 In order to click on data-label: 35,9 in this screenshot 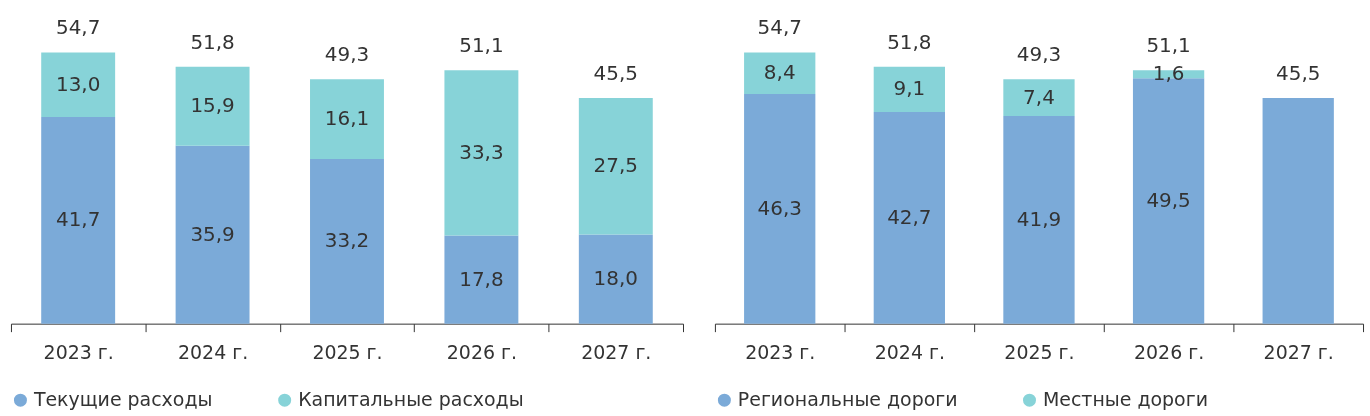, I will do `click(212, 233)`.